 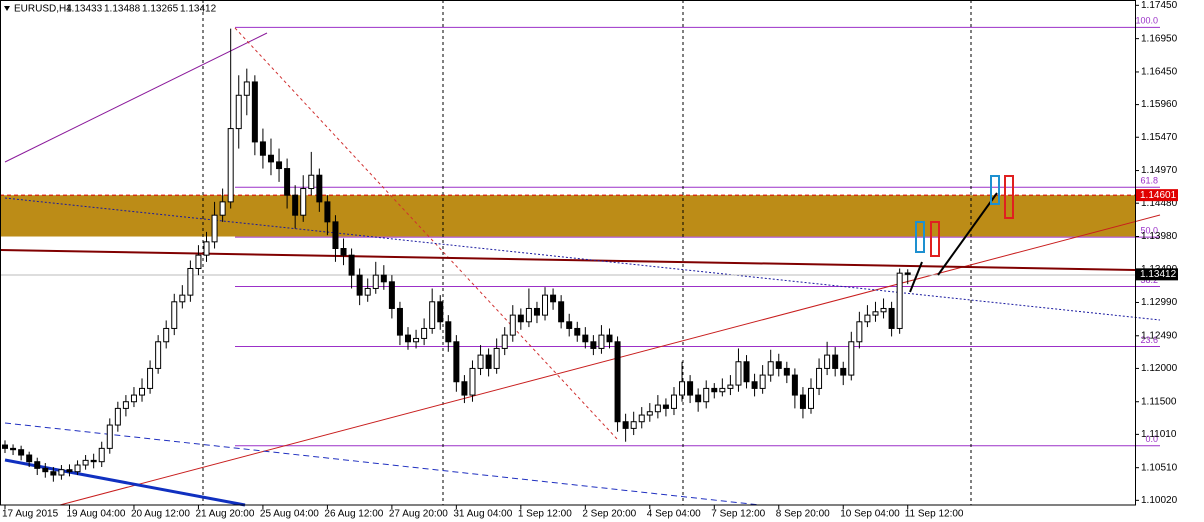 What do you see at coordinates (122, 9) in the screenshot?
I see `header-high: 1.13488` at bounding box center [122, 9].